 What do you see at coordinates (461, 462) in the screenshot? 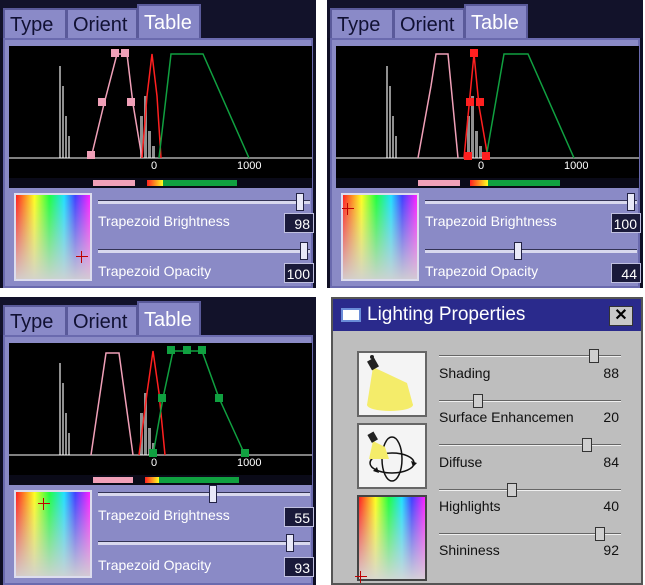
I see `diffuse-label: Diffuse` at bounding box center [461, 462].